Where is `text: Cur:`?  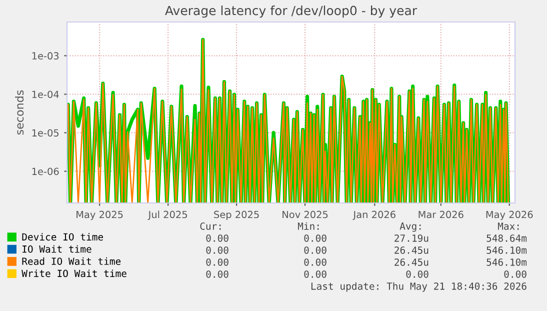 text: Cur: is located at coordinates (210, 226).